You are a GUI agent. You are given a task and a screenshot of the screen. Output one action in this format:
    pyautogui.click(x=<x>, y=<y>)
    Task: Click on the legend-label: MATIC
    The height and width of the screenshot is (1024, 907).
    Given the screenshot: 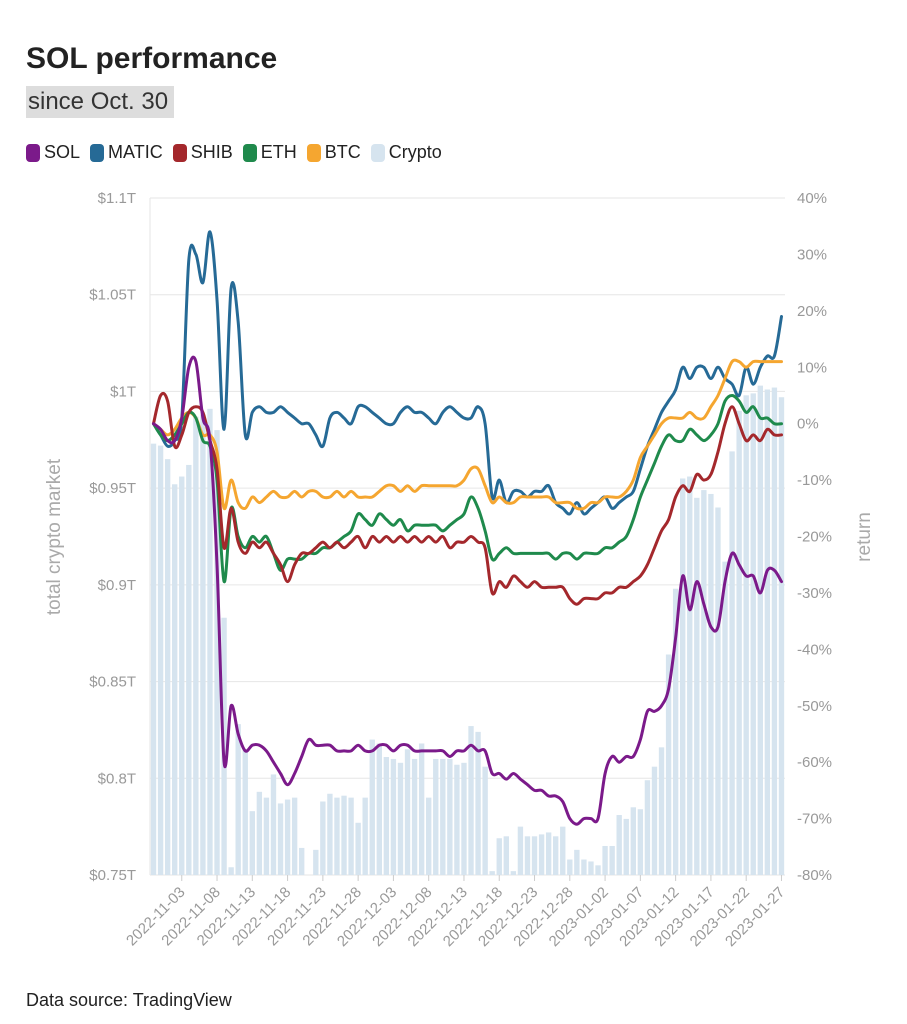 What is the action you would take?
    pyautogui.click(x=135, y=152)
    